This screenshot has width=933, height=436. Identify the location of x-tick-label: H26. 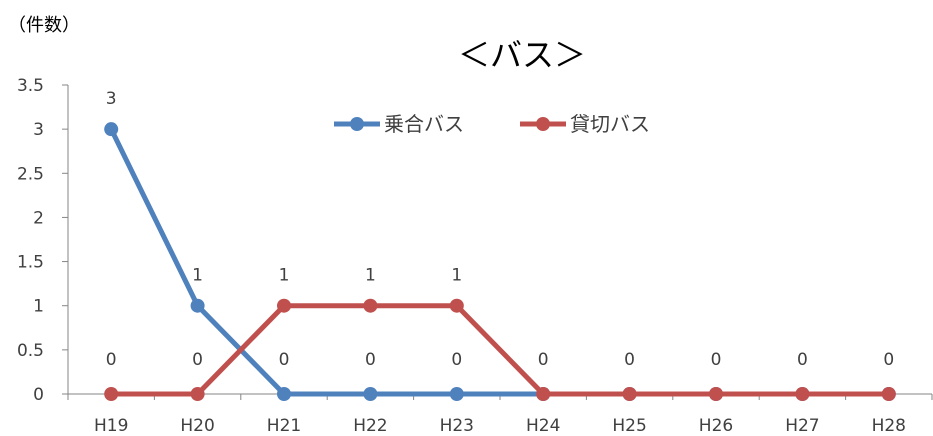
(716, 426).